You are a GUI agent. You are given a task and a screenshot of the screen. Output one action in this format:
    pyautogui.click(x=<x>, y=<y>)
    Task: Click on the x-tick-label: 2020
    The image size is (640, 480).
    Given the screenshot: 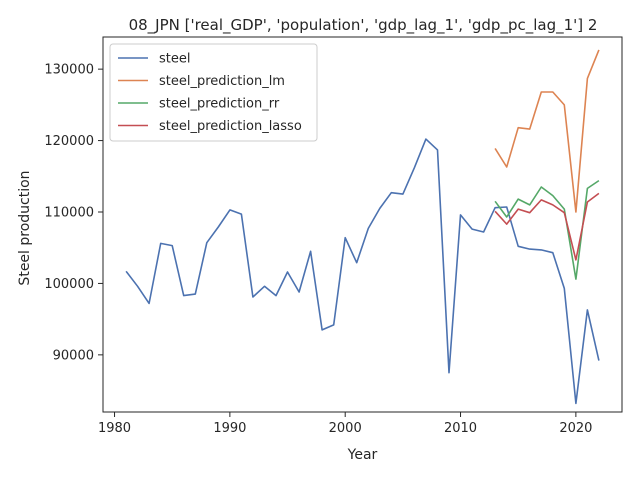 What is the action you would take?
    pyautogui.click(x=575, y=428)
    